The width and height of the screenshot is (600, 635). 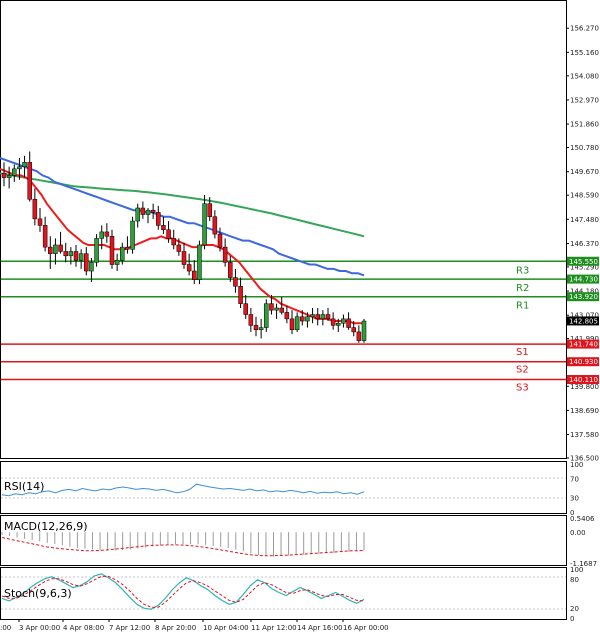 What do you see at coordinates (584, 172) in the screenshot?
I see `price-tick-label: 149.670` at bounding box center [584, 172].